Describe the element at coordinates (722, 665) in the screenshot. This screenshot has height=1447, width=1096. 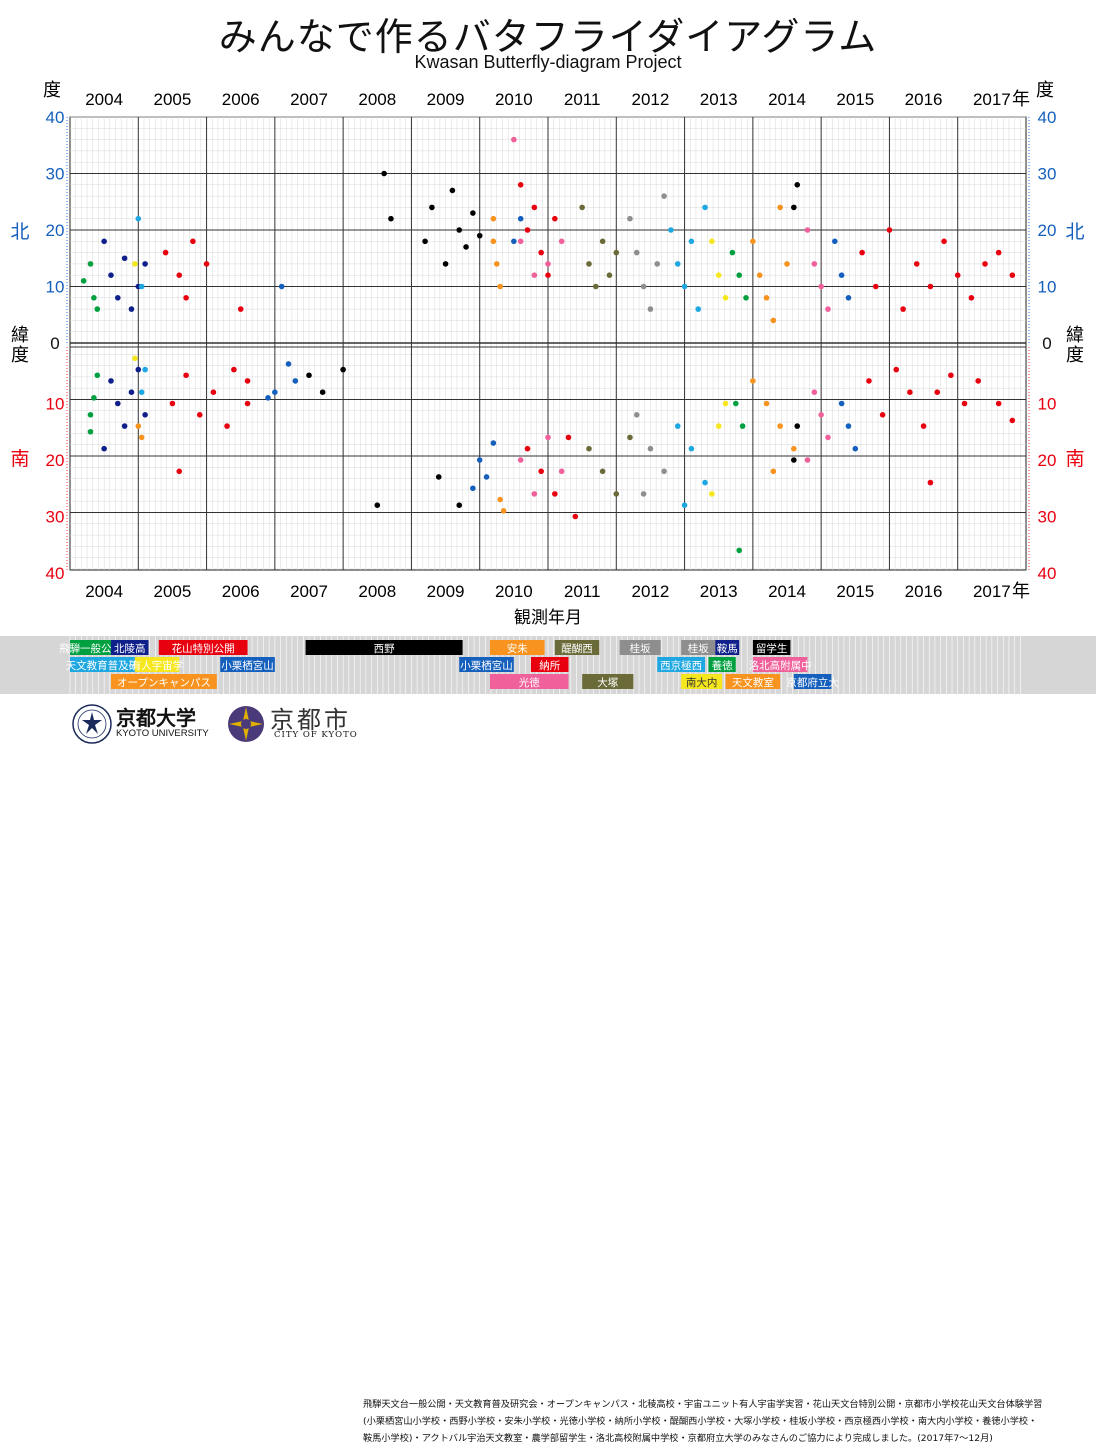
I see `legend-label: 養徳` at that location.